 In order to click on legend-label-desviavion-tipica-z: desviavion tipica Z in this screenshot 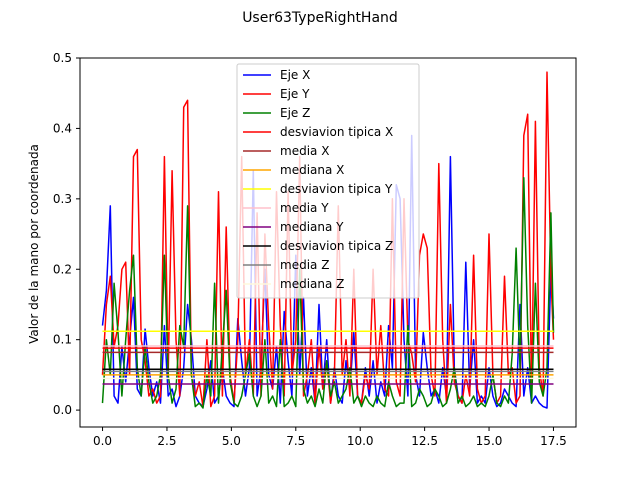, I will do `click(336, 246)`.